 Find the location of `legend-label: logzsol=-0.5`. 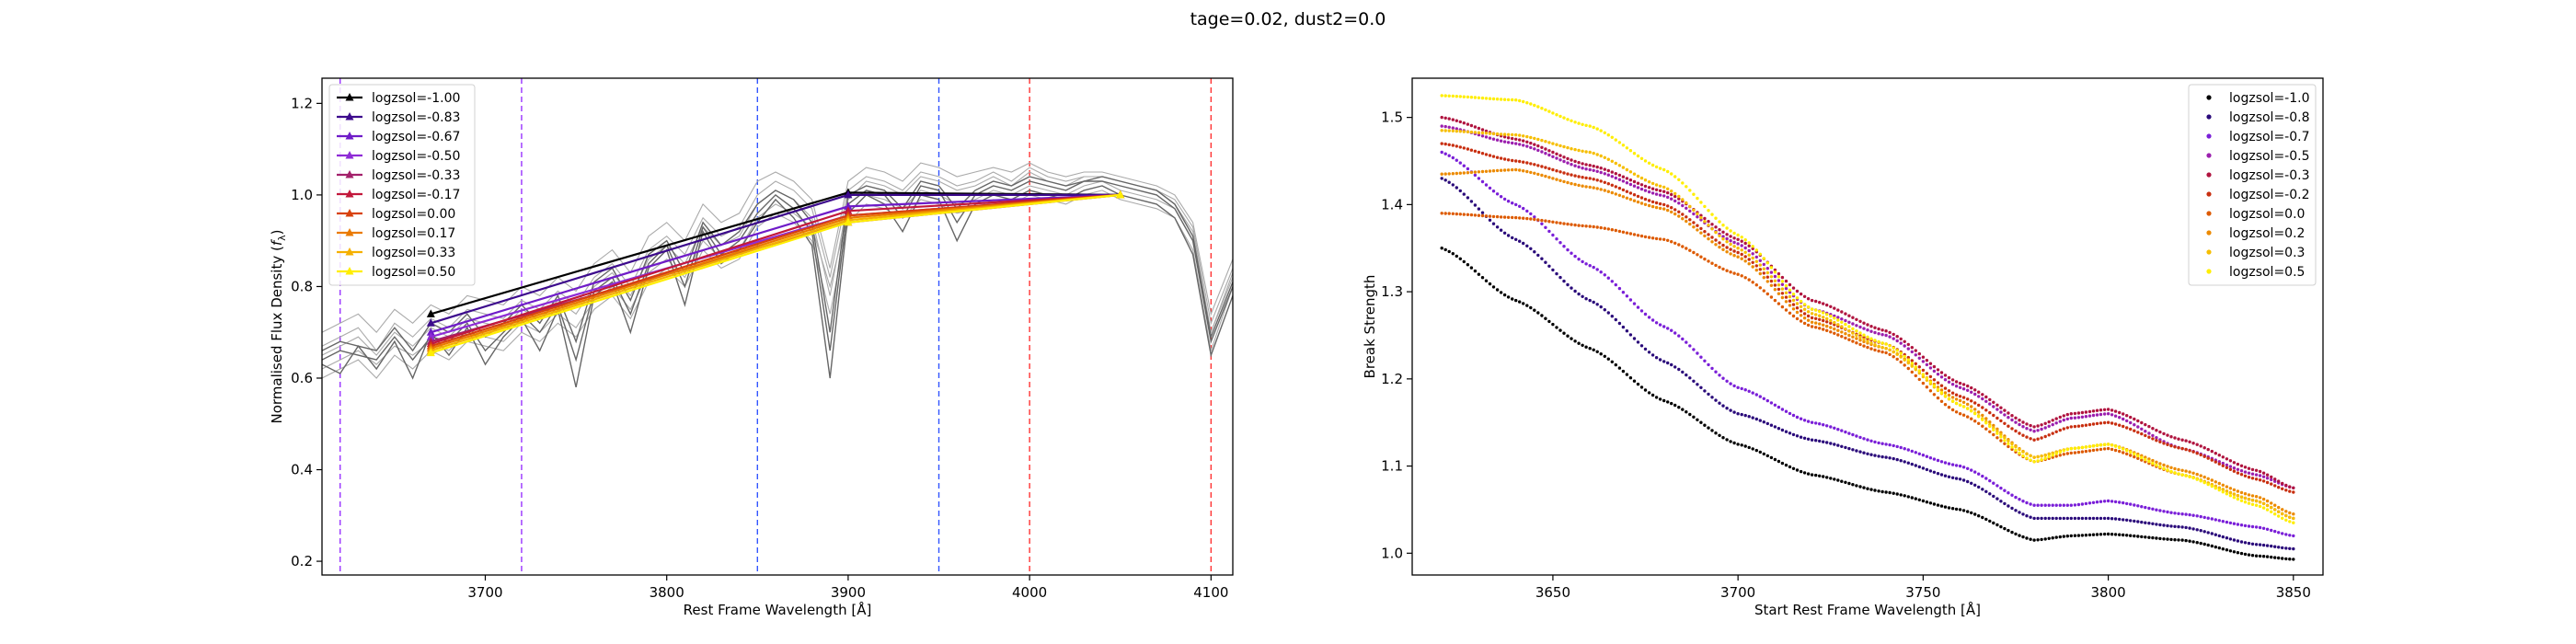

legend-label: logzsol=-0.5 is located at coordinates (2269, 156).